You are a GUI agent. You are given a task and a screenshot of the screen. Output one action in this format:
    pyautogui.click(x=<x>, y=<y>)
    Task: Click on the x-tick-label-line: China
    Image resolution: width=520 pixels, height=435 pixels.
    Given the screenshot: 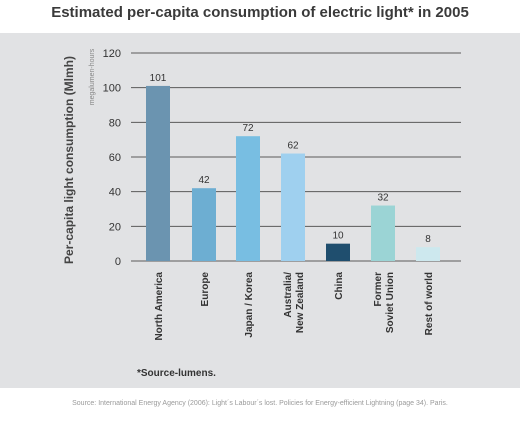 What is the action you would take?
    pyautogui.click(x=339, y=286)
    